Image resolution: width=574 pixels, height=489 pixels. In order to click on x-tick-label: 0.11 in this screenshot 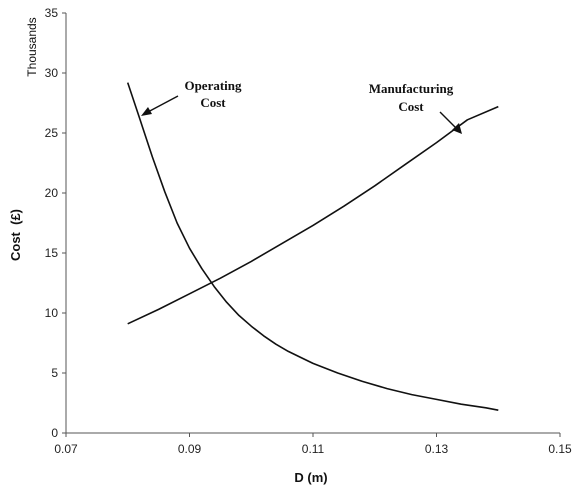, I will do `click(313, 449)`.